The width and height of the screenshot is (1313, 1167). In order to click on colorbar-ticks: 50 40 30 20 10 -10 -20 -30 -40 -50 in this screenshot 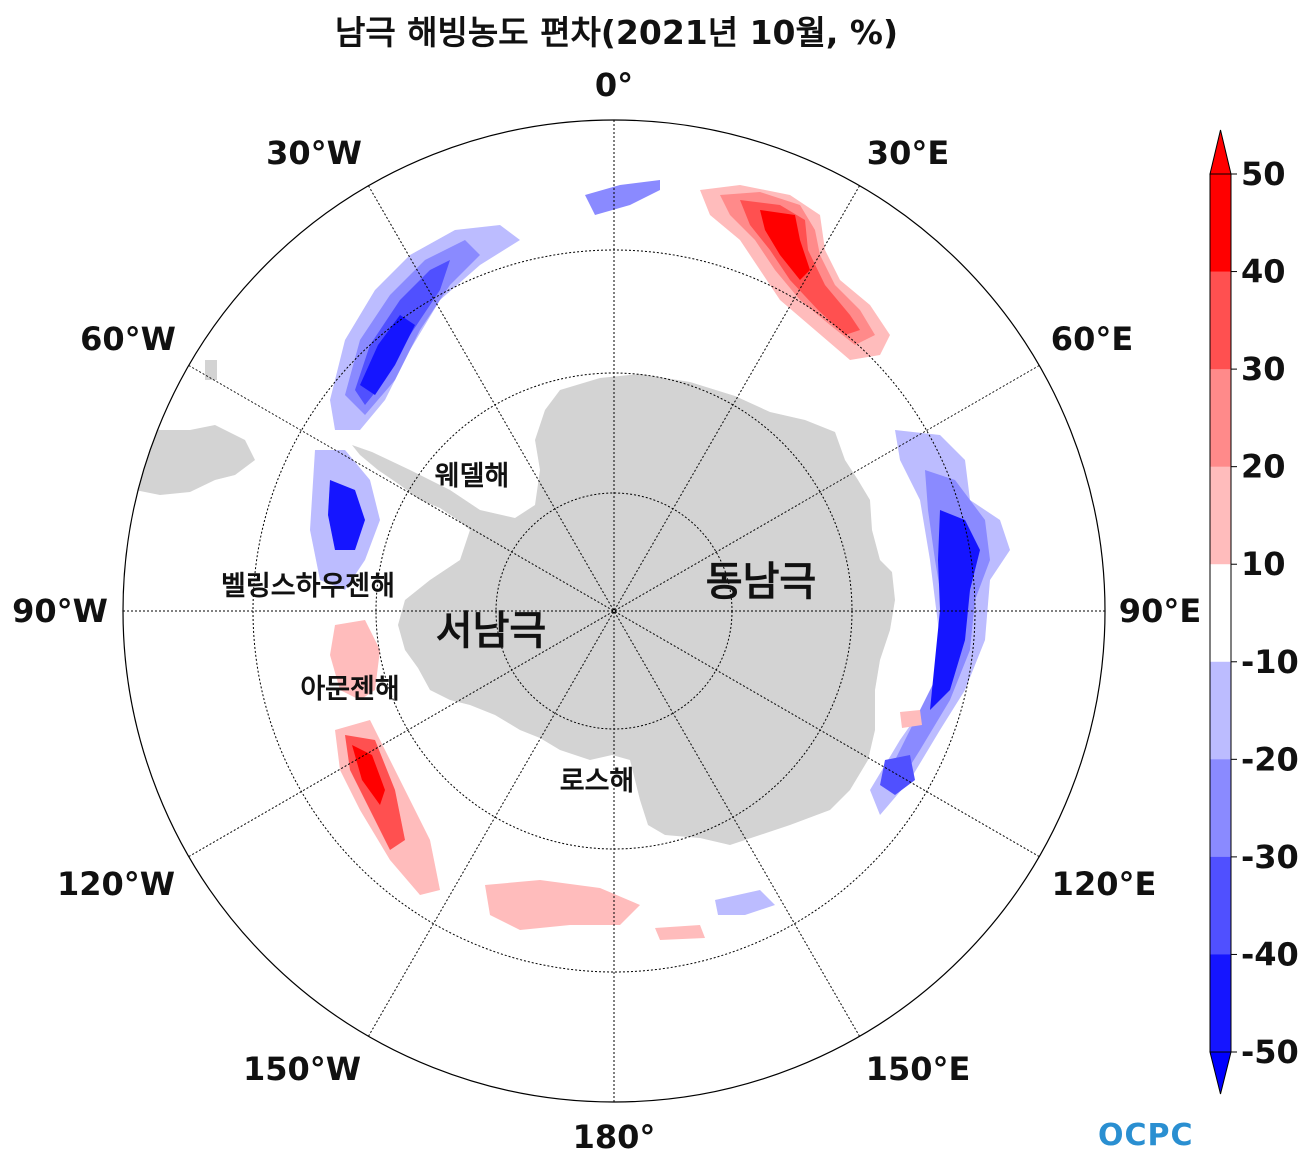, I will do `click(1265, 613)`.